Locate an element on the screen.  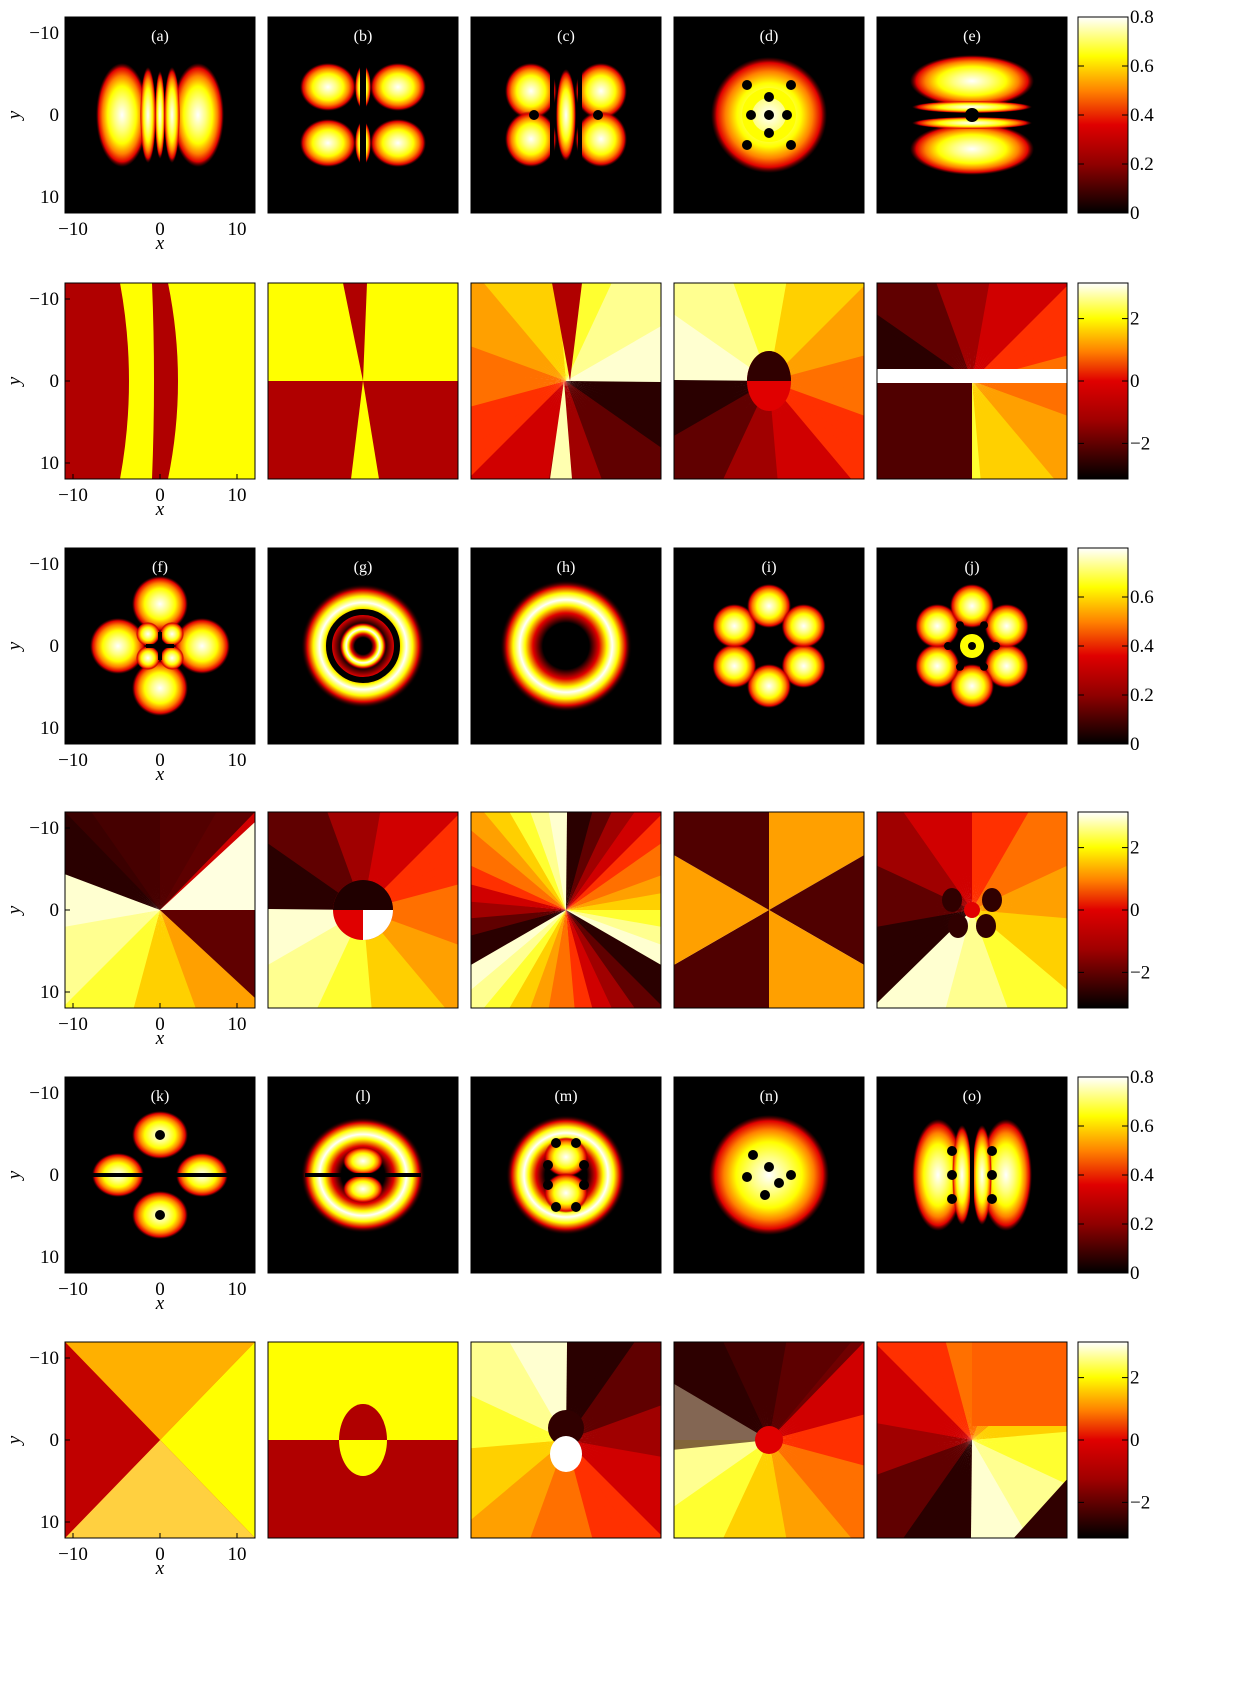
panel-label: (g) is located at coordinates (363, 567).